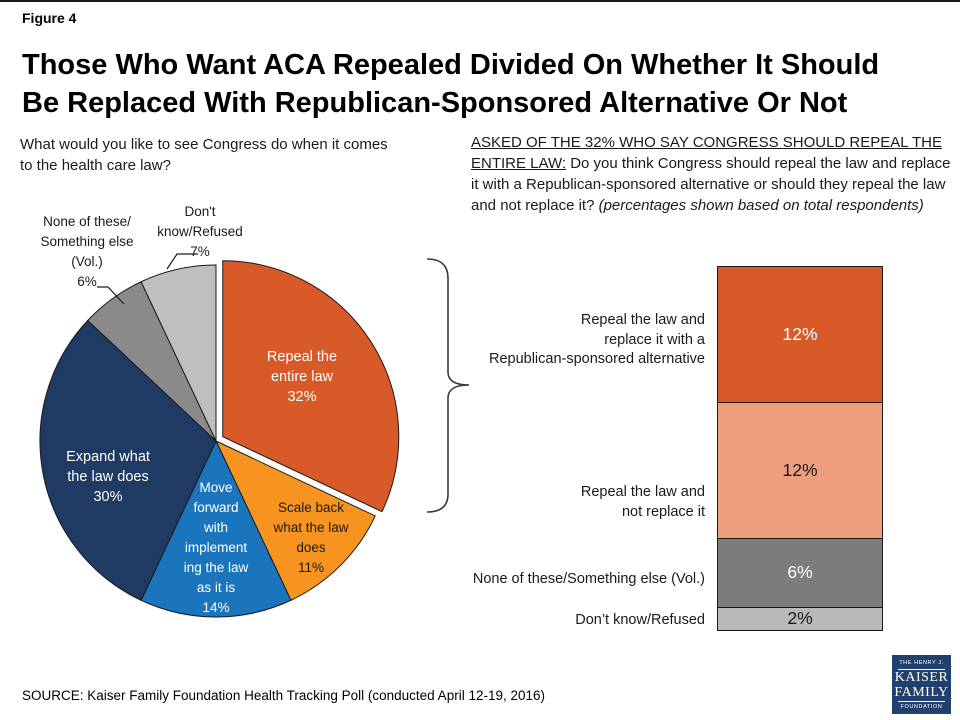 This screenshot has height=720, width=960. What do you see at coordinates (921, 706) in the screenshot?
I see `logo-foundation: FOUNDATION` at bounding box center [921, 706].